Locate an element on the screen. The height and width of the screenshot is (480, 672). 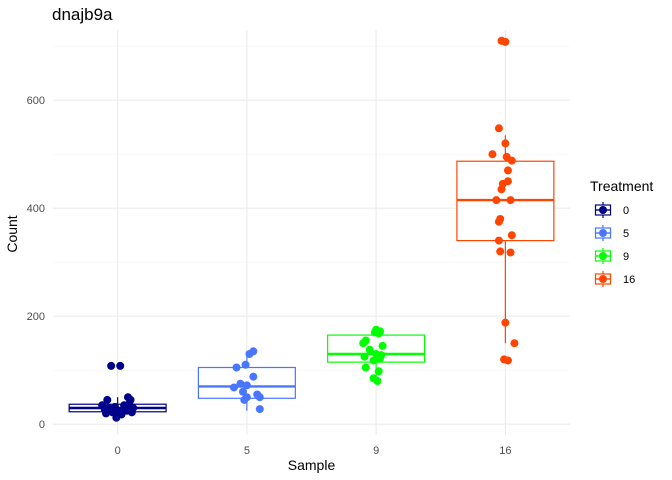
x-tick-label: 16 is located at coordinates (505, 451).